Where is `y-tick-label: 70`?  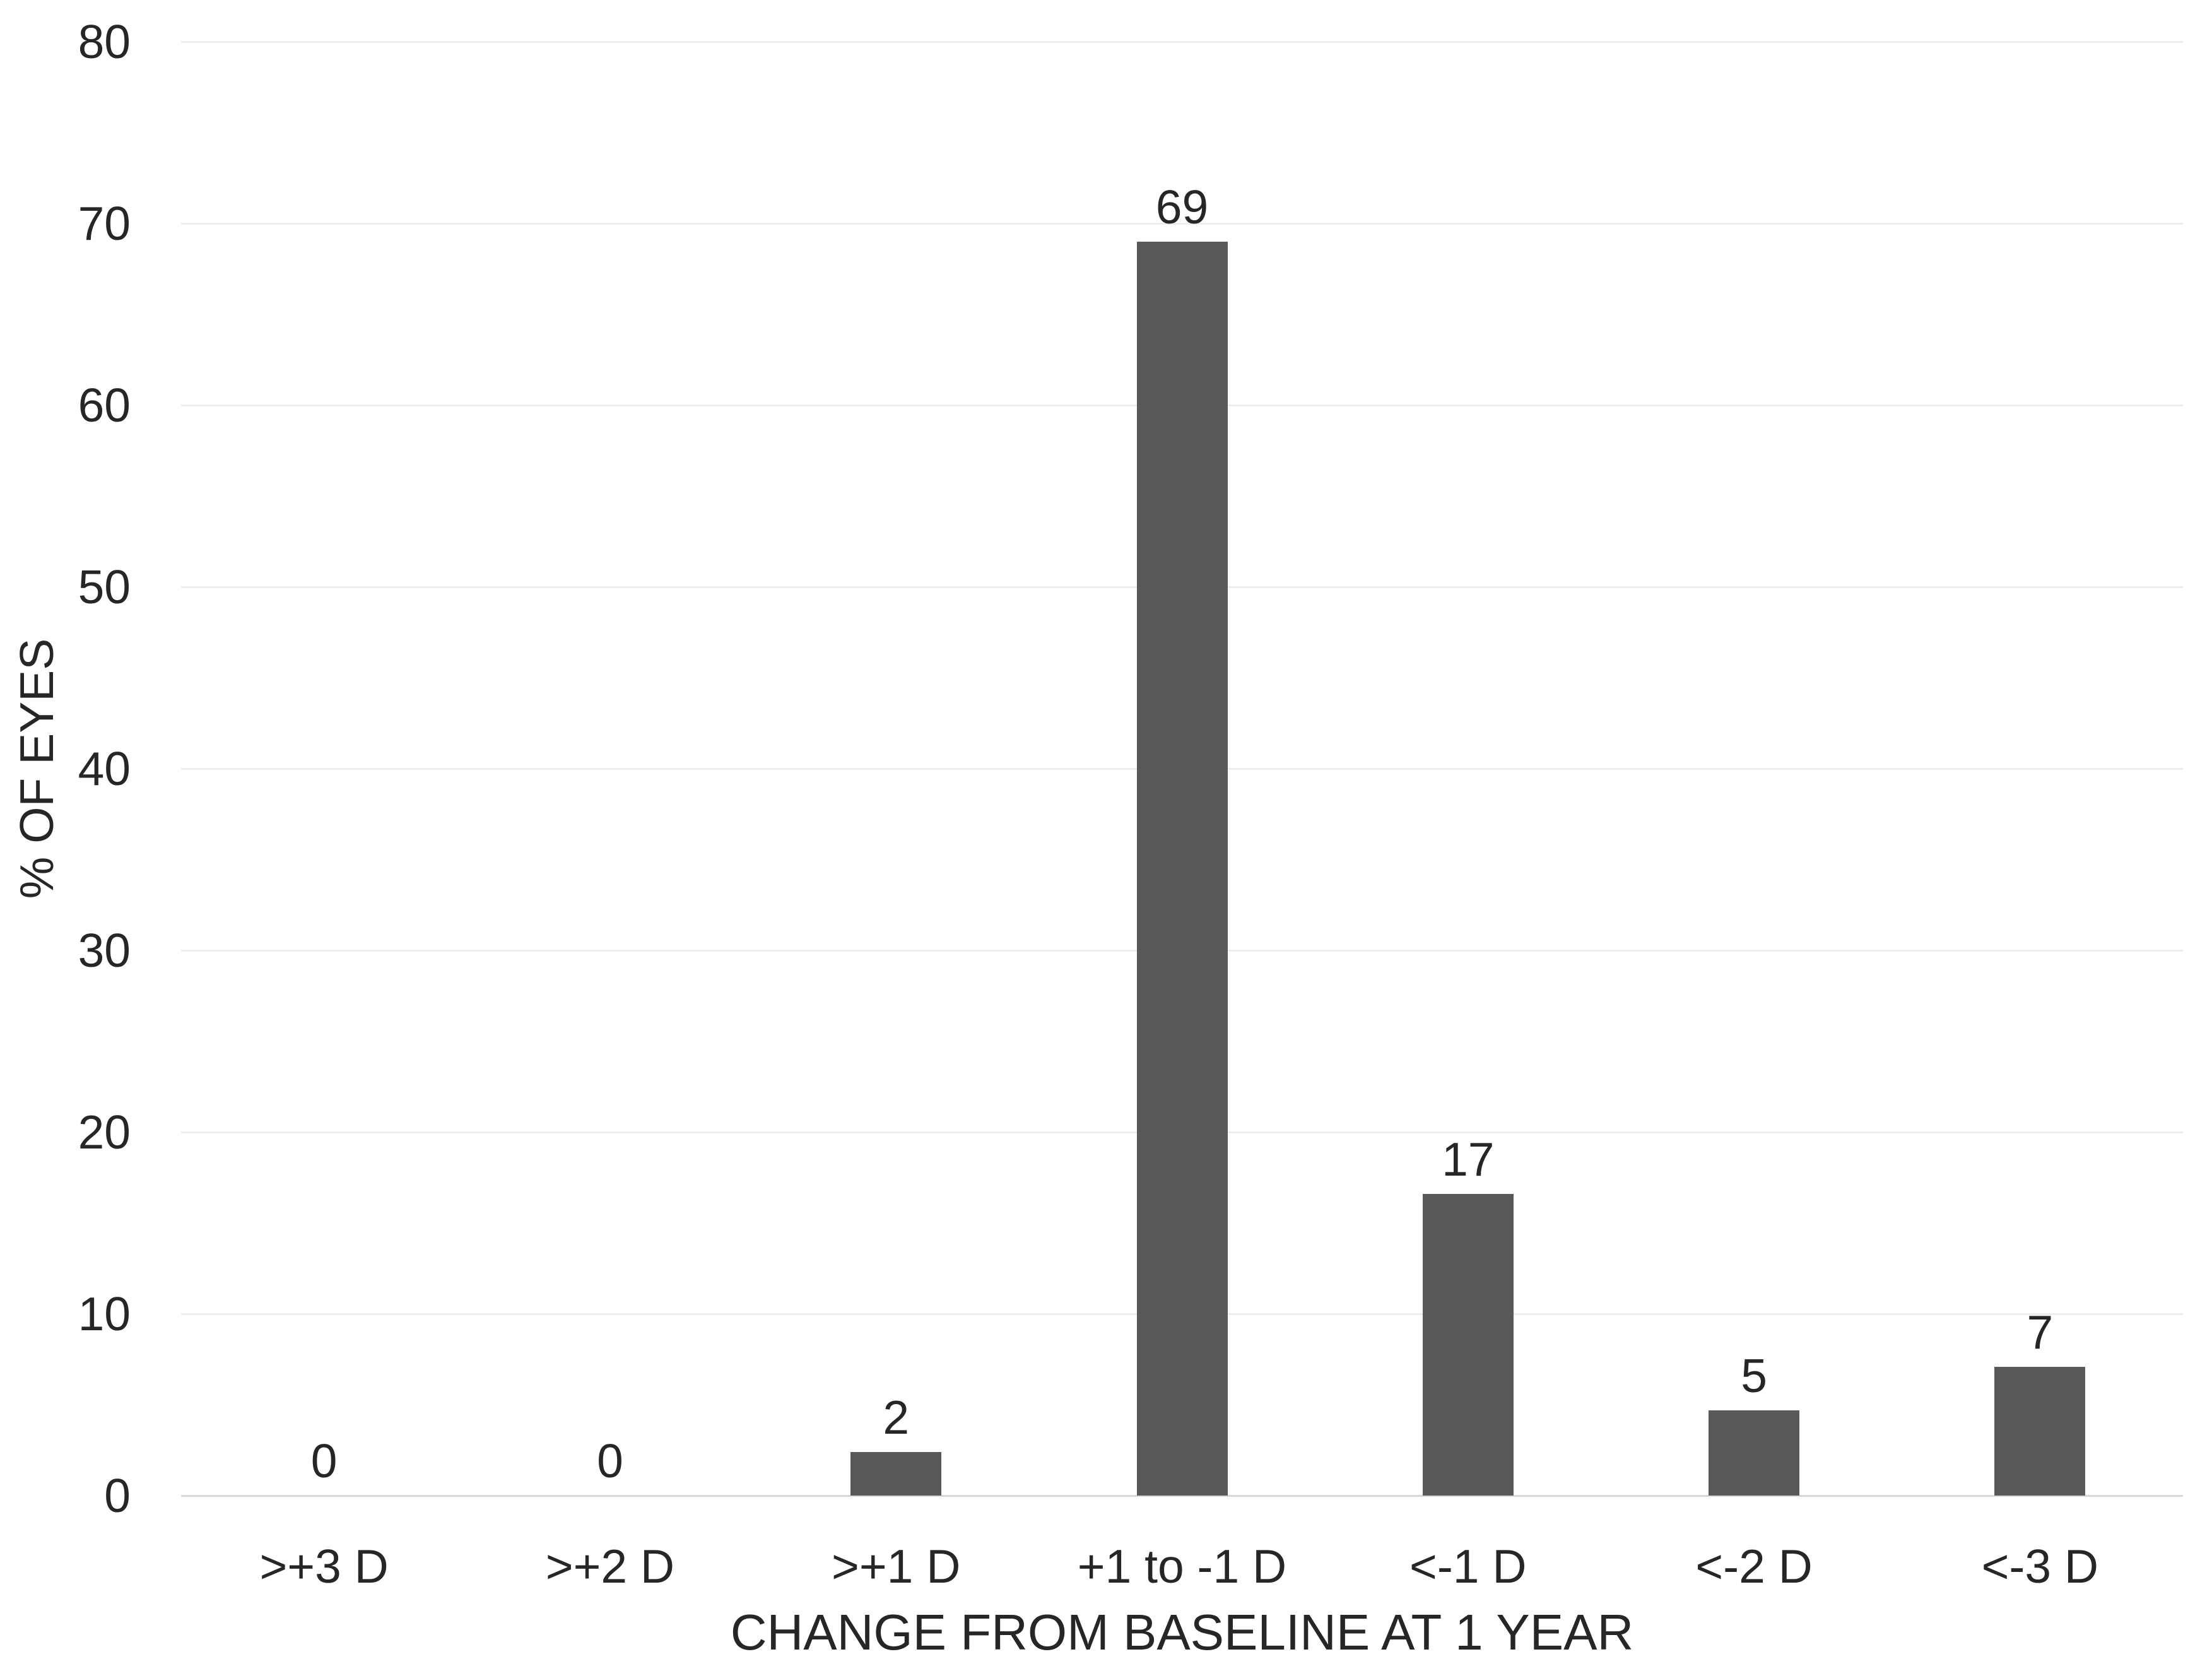
y-tick-label: 70 is located at coordinates (104, 223).